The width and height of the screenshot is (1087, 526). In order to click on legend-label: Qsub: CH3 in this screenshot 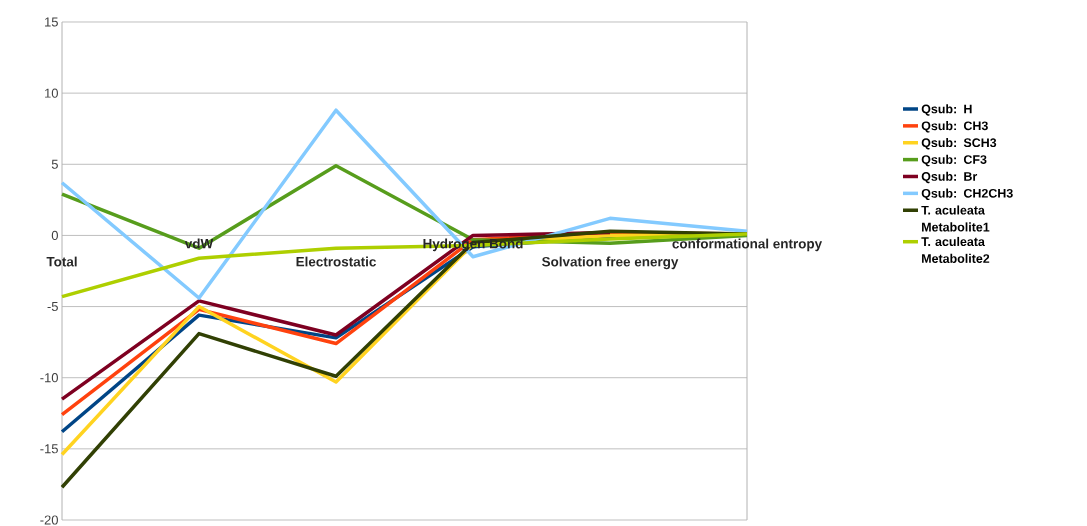, I will do `click(954, 127)`.